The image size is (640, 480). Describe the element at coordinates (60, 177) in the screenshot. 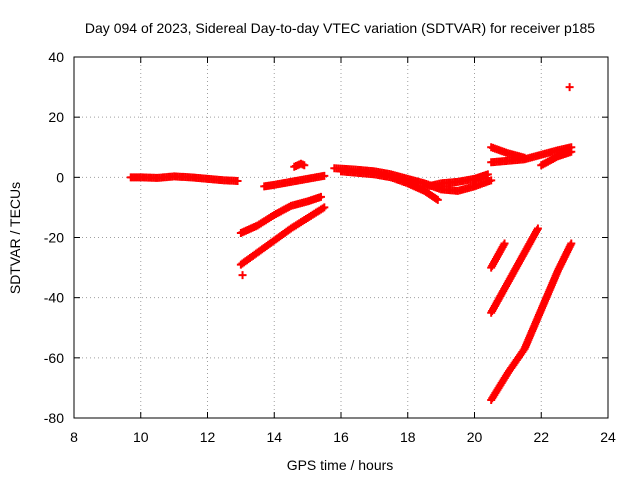

I see `y-tick-label: 0` at that location.